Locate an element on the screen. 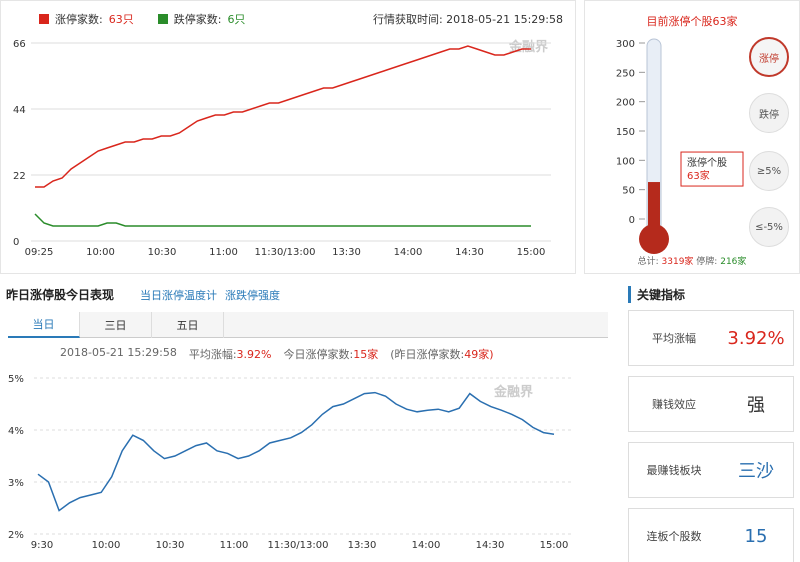 This screenshot has width=800, height=562. timestamp-value: 2018-05-21 15:29:58 is located at coordinates (504, 19).